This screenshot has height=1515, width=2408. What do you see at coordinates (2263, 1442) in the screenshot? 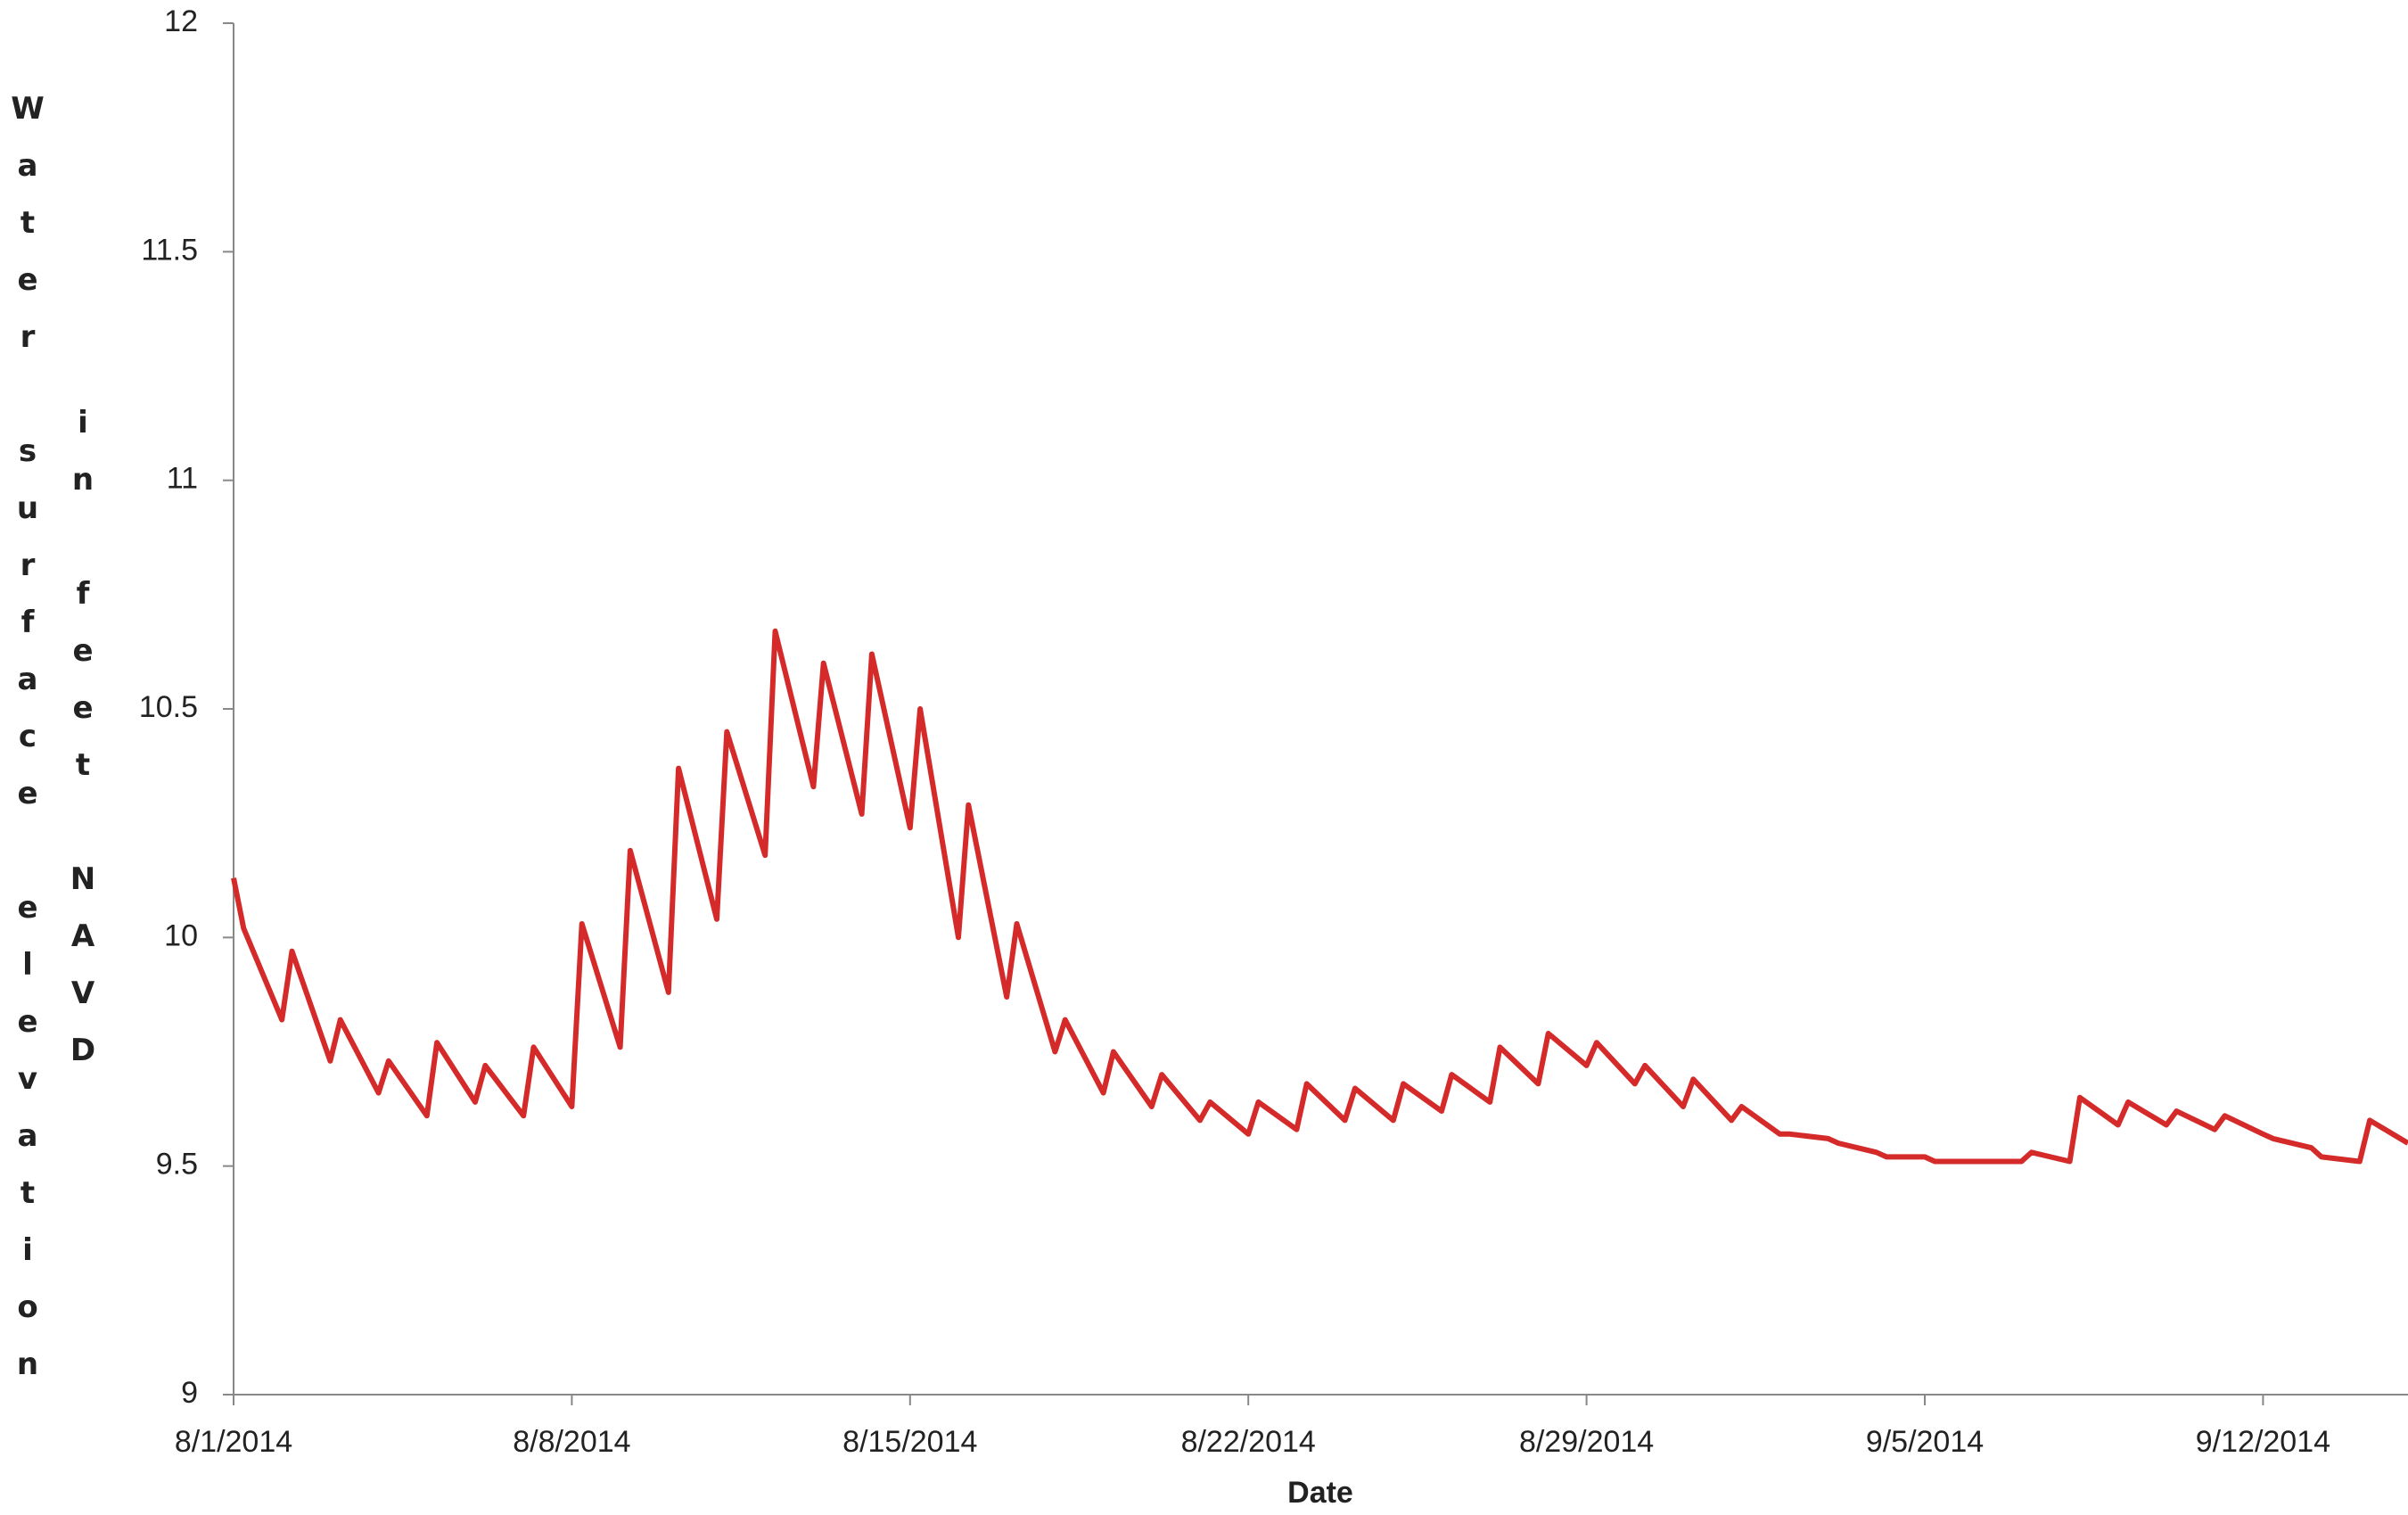
I see `x-tick-label: 9/12/2014` at bounding box center [2263, 1442].